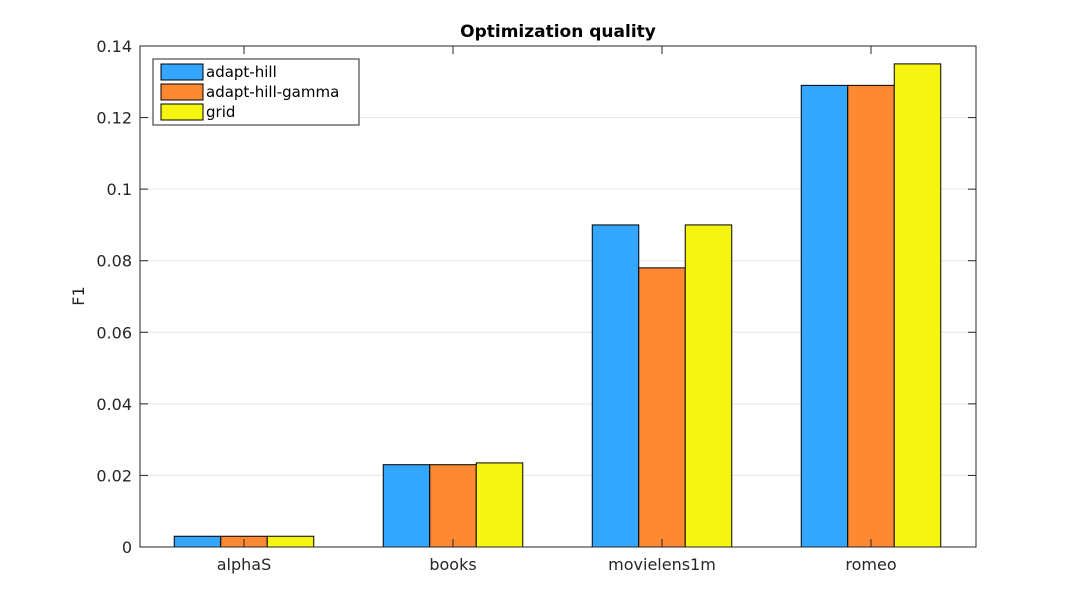  I want to click on x-tick-label: romeo, so click(870, 564).